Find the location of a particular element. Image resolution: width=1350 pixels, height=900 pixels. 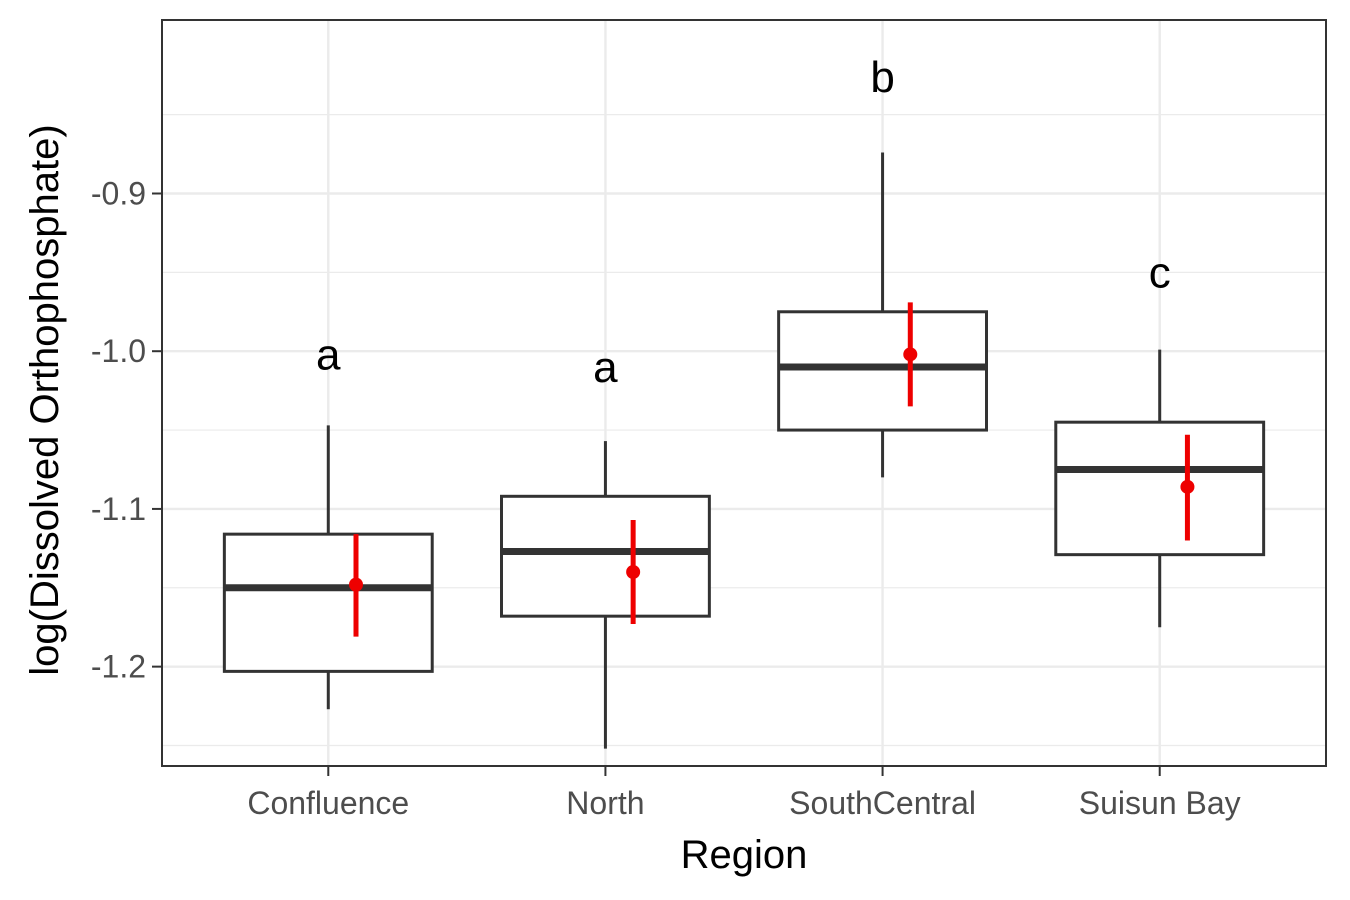

x-tick-label: North is located at coordinates (605, 803).